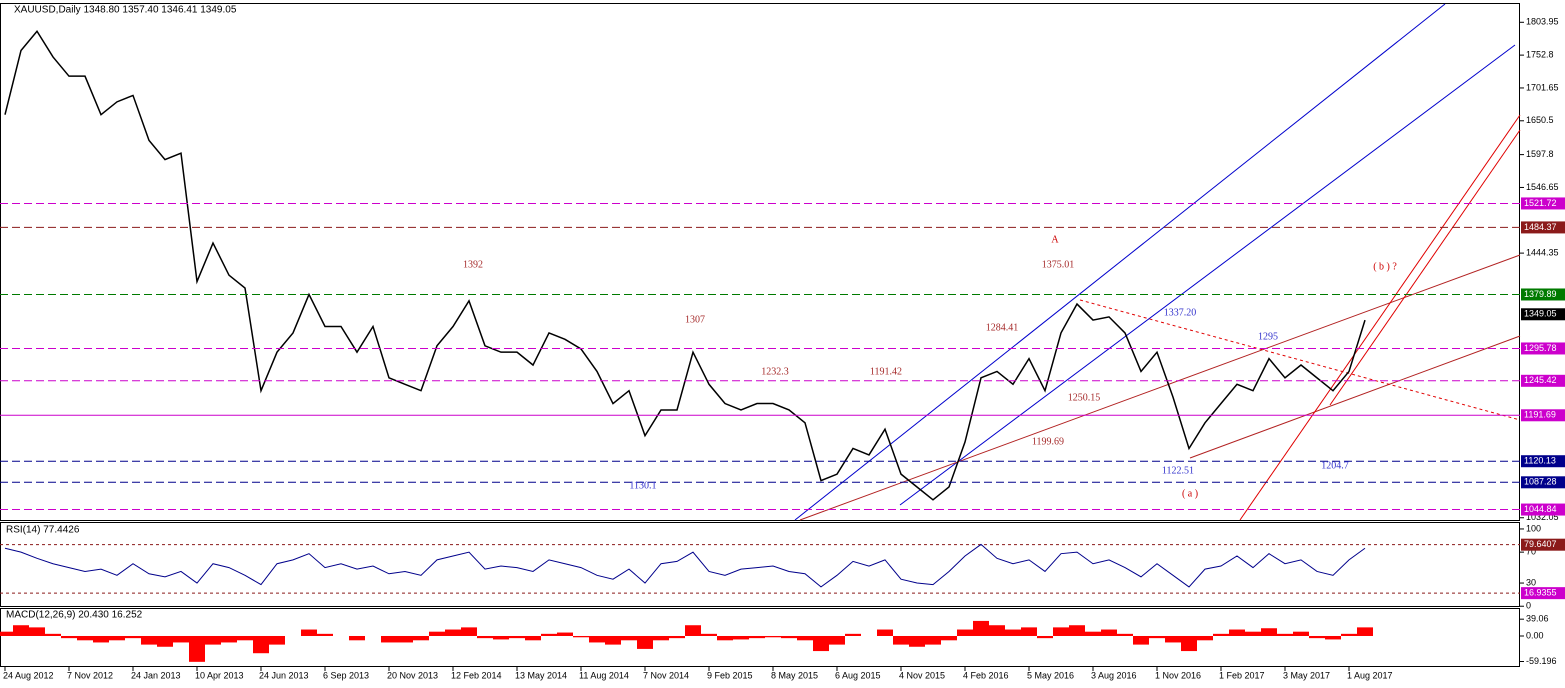 The width and height of the screenshot is (1565, 688). What do you see at coordinates (730, 675) in the screenshot?
I see `x-tick-label: 9 Feb 2015` at bounding box center [730, 675].